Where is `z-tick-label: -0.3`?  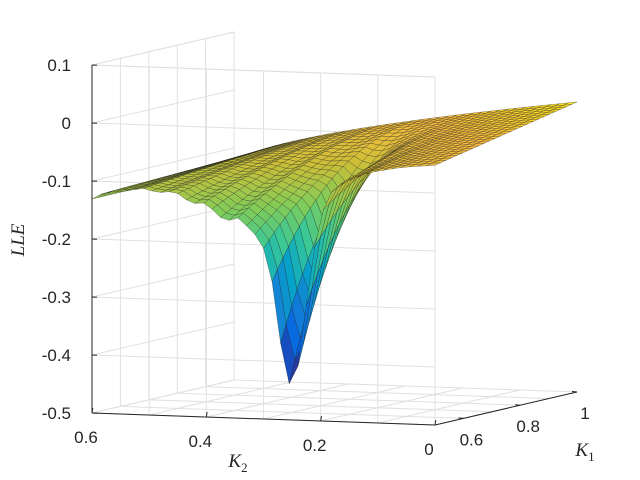
z-tick-label: -0.3 is located at coordinates (56, 297).